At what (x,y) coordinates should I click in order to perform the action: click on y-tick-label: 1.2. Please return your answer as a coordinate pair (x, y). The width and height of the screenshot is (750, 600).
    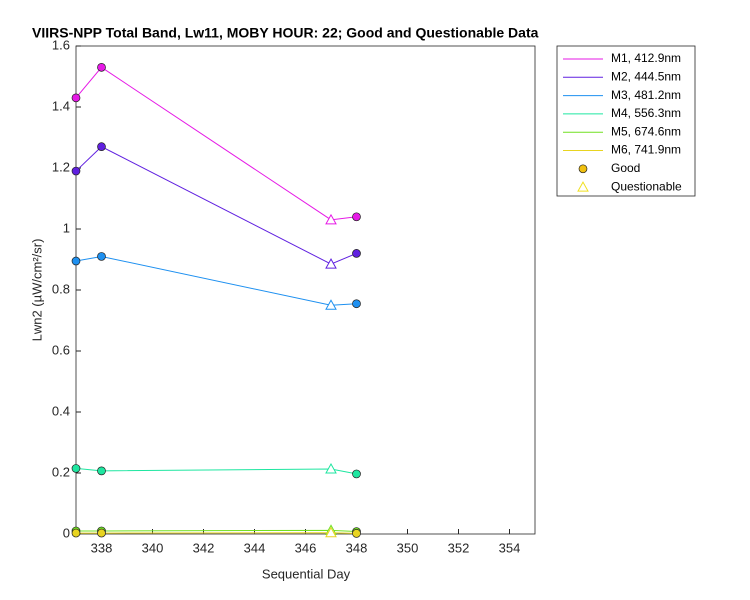
    Looking at the image, I should click on (61, 166).